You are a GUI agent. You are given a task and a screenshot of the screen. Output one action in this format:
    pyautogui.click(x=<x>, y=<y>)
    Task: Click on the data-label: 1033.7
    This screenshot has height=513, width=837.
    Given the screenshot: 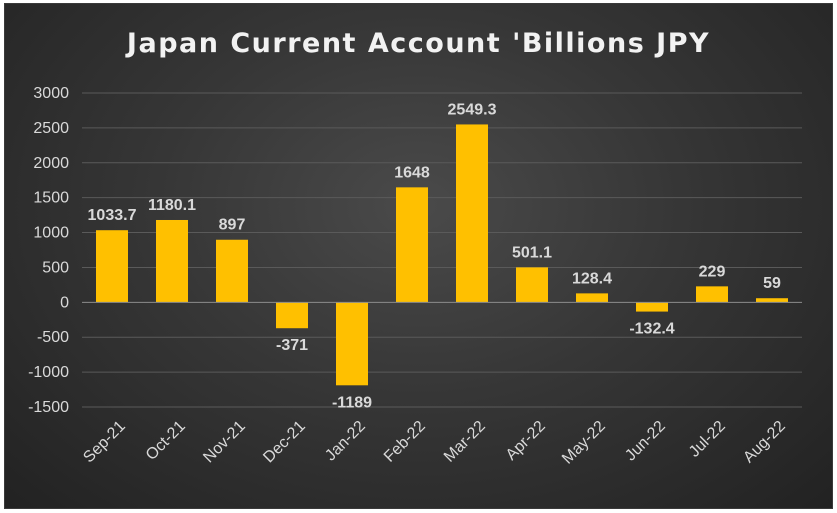 What is the action you would take?
    pyautogui.click(x=112, y=215)
    